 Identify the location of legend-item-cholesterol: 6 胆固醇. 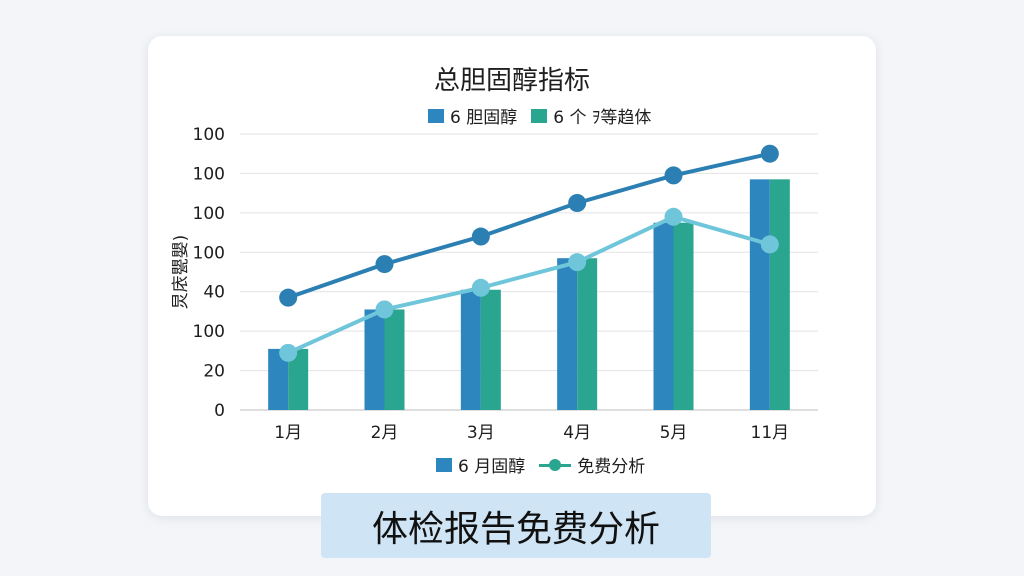
(472, 115).